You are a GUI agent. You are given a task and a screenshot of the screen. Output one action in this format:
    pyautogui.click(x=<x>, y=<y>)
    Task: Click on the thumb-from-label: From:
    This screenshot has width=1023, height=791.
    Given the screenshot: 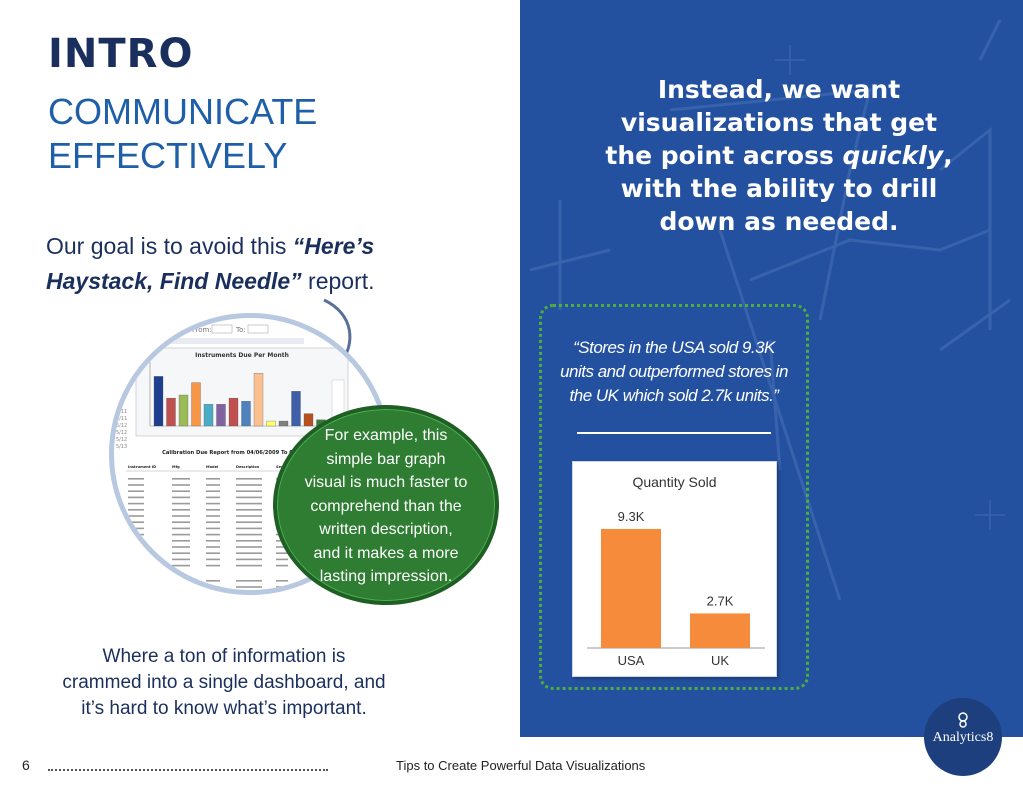 What is the action you would take?
    pyautogui.click(x=202, y=330)
    